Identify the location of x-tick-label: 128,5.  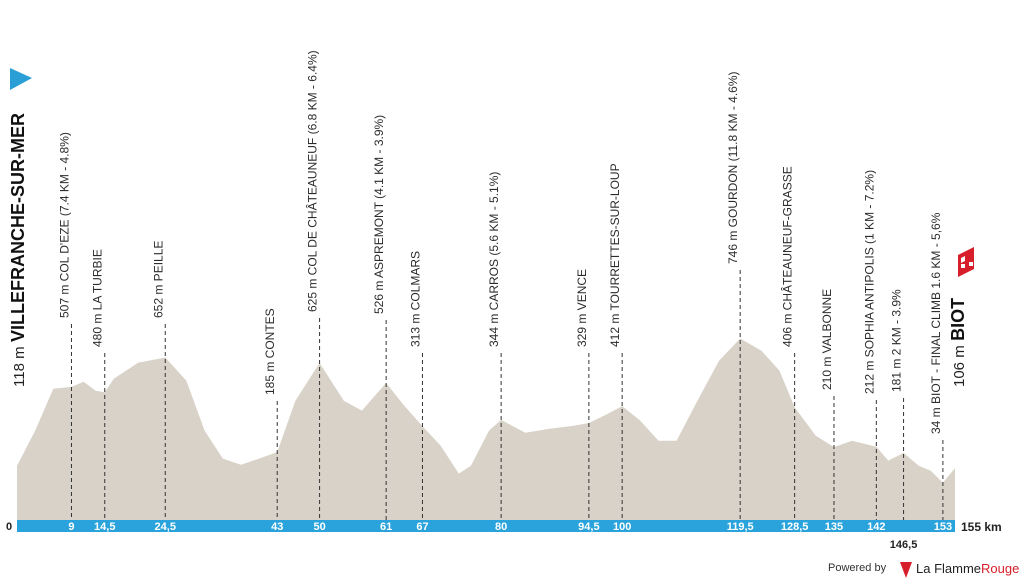
(795, 527).